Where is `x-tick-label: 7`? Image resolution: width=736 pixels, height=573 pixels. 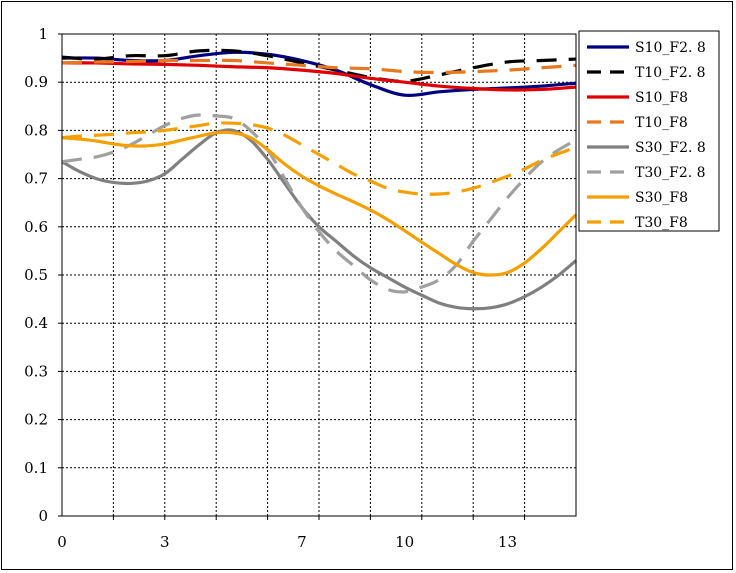
x-tick-label: 7 is located at coordinates (302, 542).